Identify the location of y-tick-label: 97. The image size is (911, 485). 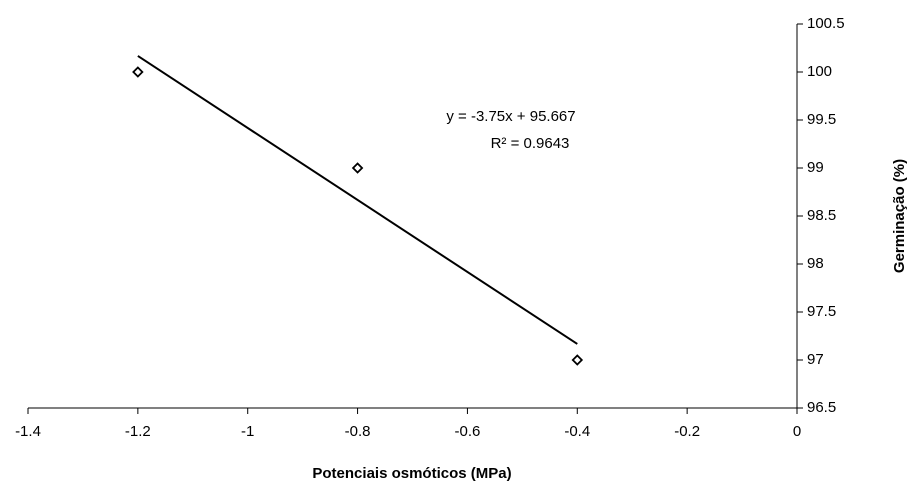
(815, 359).